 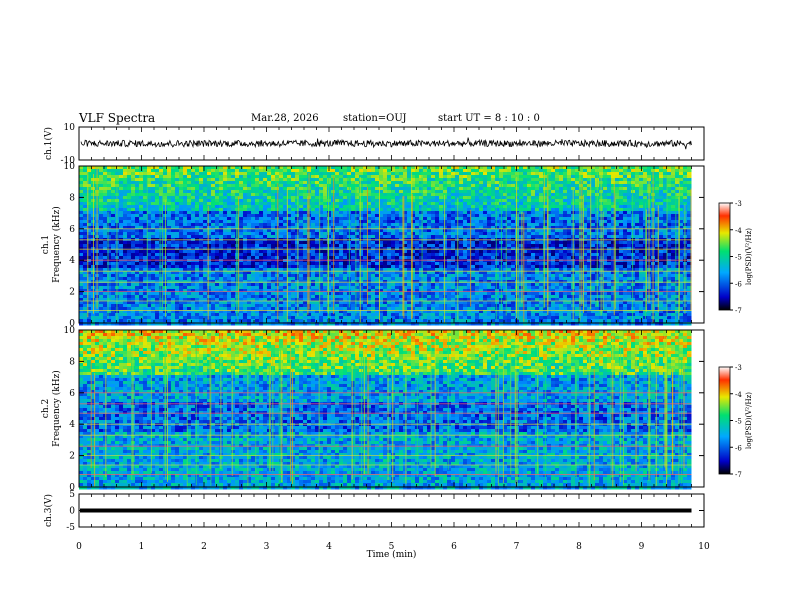 What do you see at coordinates (392, 547) in the screenshot?
I see `x-tick-label: 5` at bounding box center [392, 547].